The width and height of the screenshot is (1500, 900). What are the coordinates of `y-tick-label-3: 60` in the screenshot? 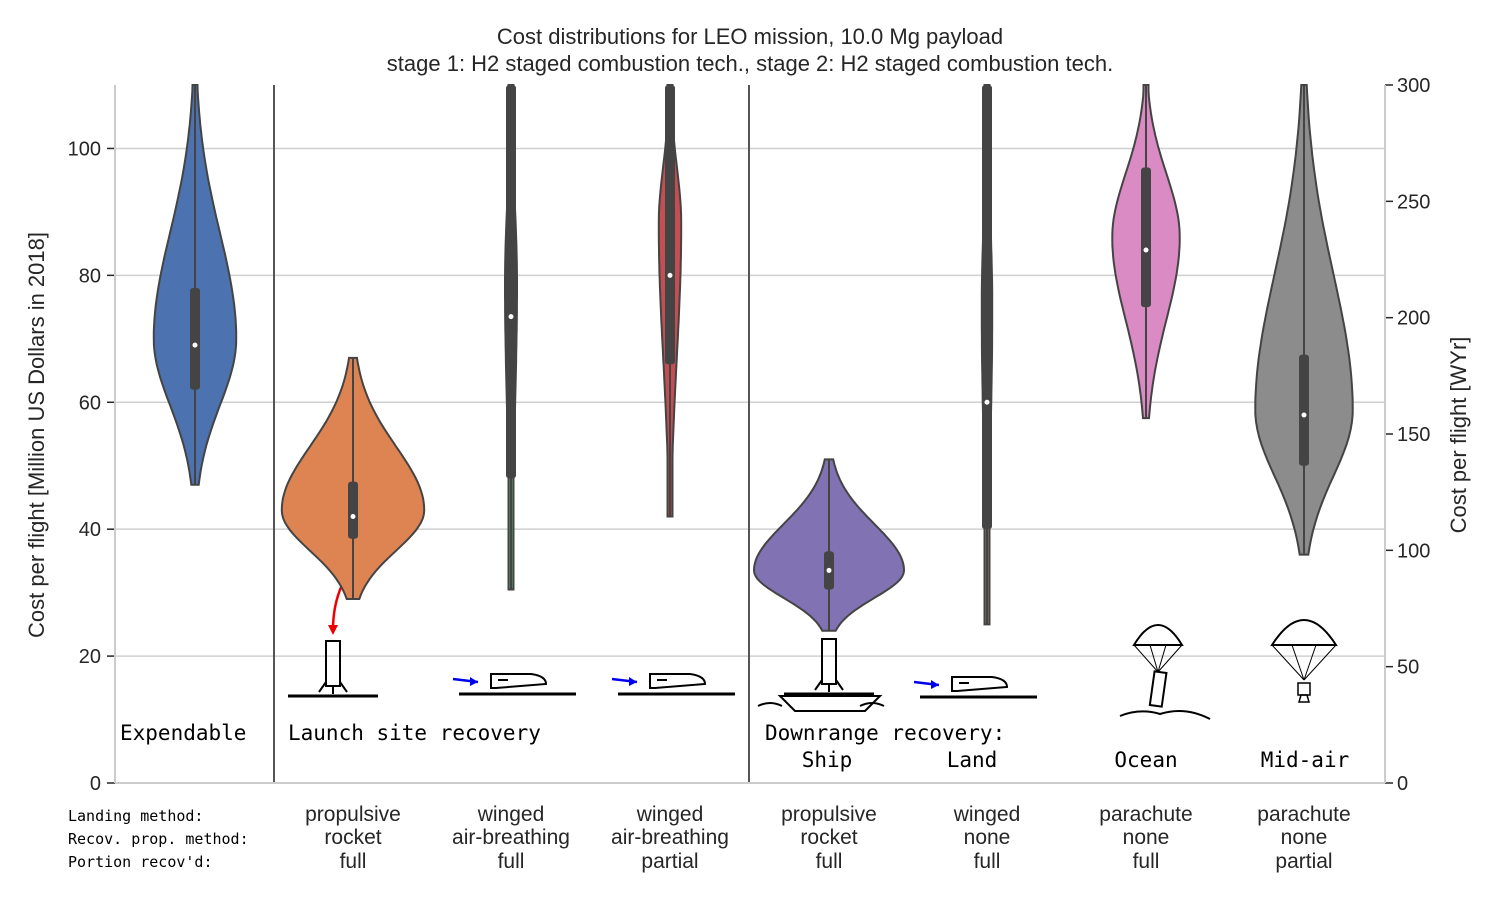 It's located at (90, 403).